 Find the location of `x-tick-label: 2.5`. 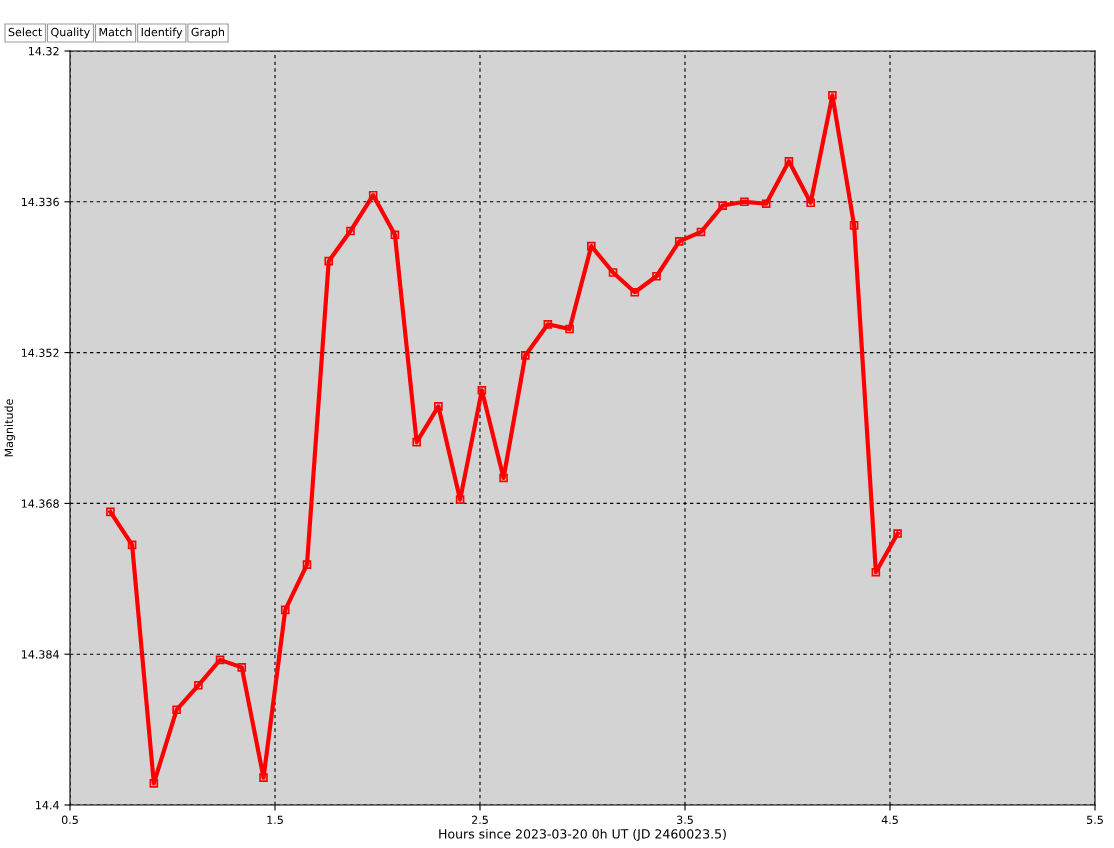

x-tick-label: 2.5 is located at coordinates (479, 820).